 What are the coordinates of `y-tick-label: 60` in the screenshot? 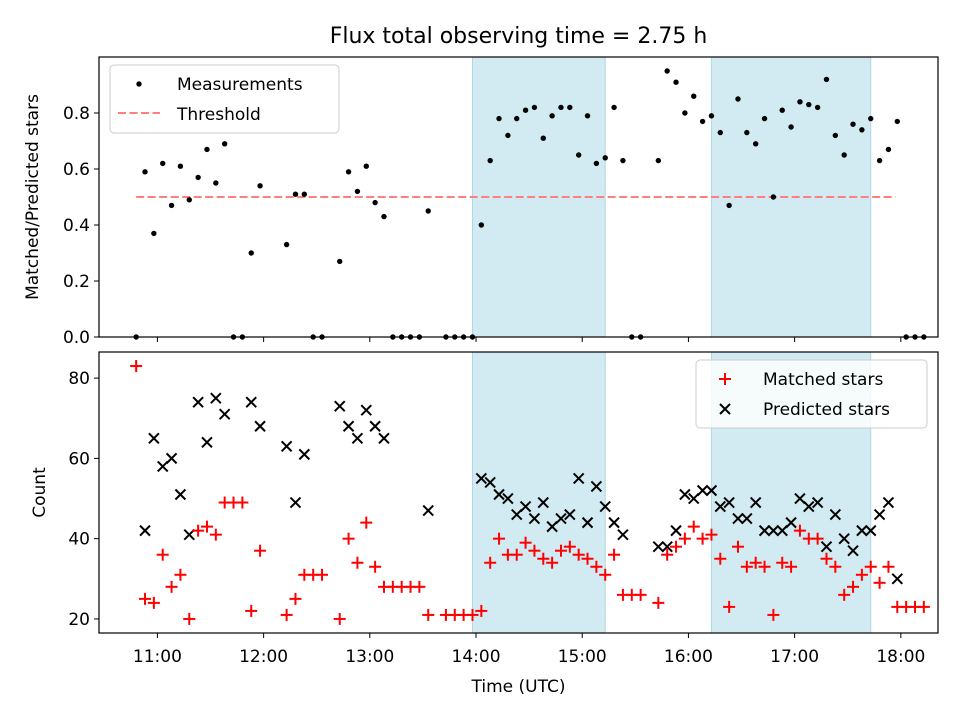 It's located at (79, 459).